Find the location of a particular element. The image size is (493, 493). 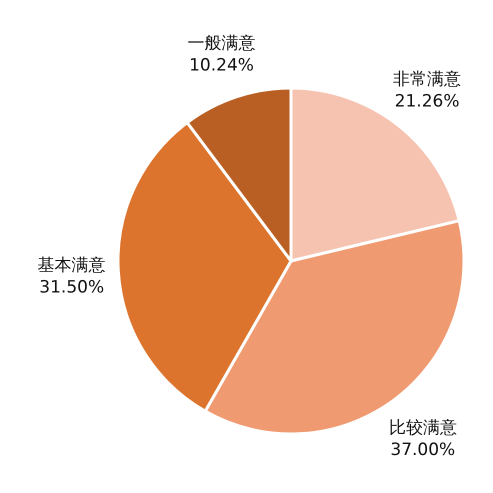

slice-label: 一般满意 is located at coordinates (222, 44).